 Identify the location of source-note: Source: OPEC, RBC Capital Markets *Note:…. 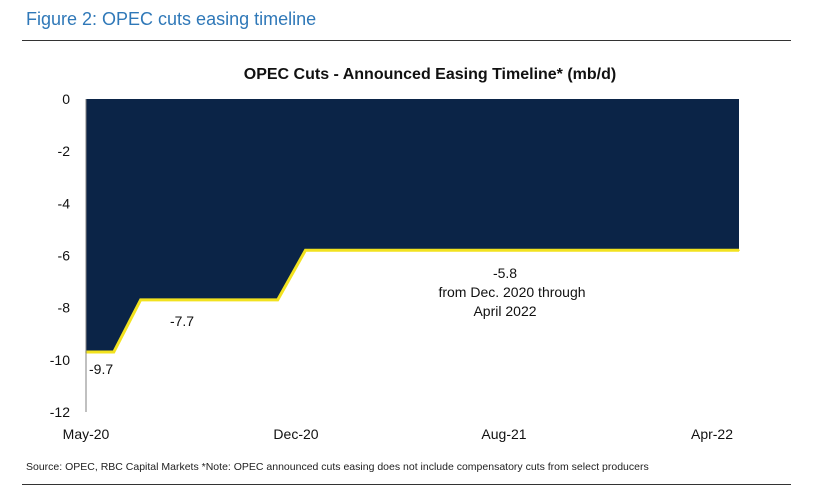
(337, 467).